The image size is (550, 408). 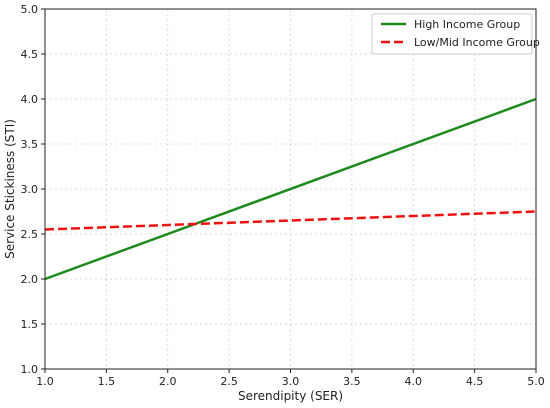 I want to click on y-tick-label: 4.5, so click(x=30, y=54).